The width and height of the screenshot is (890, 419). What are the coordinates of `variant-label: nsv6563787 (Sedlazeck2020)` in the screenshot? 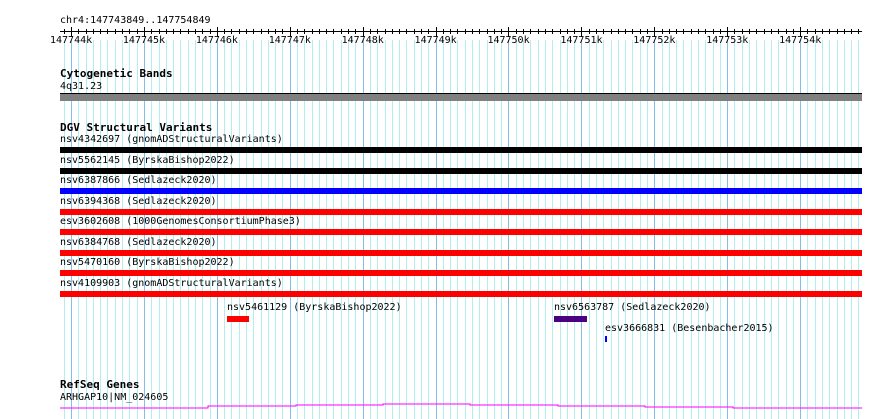 It's located at (632, 307).